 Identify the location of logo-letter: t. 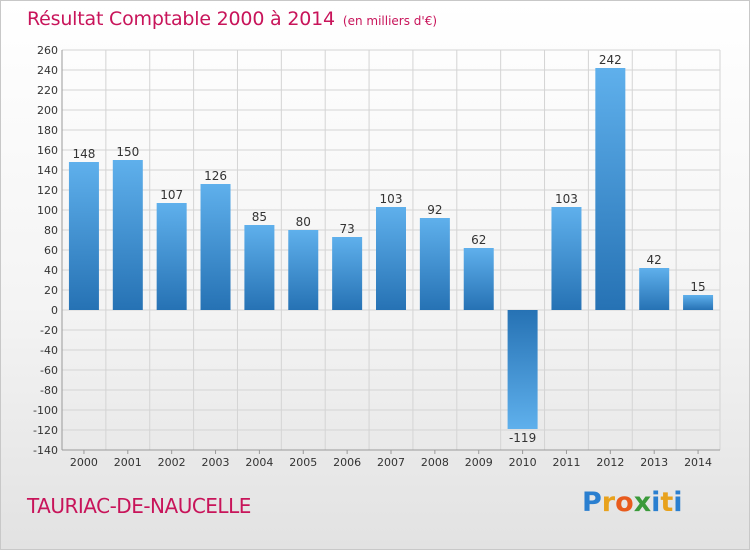
(667, 502).